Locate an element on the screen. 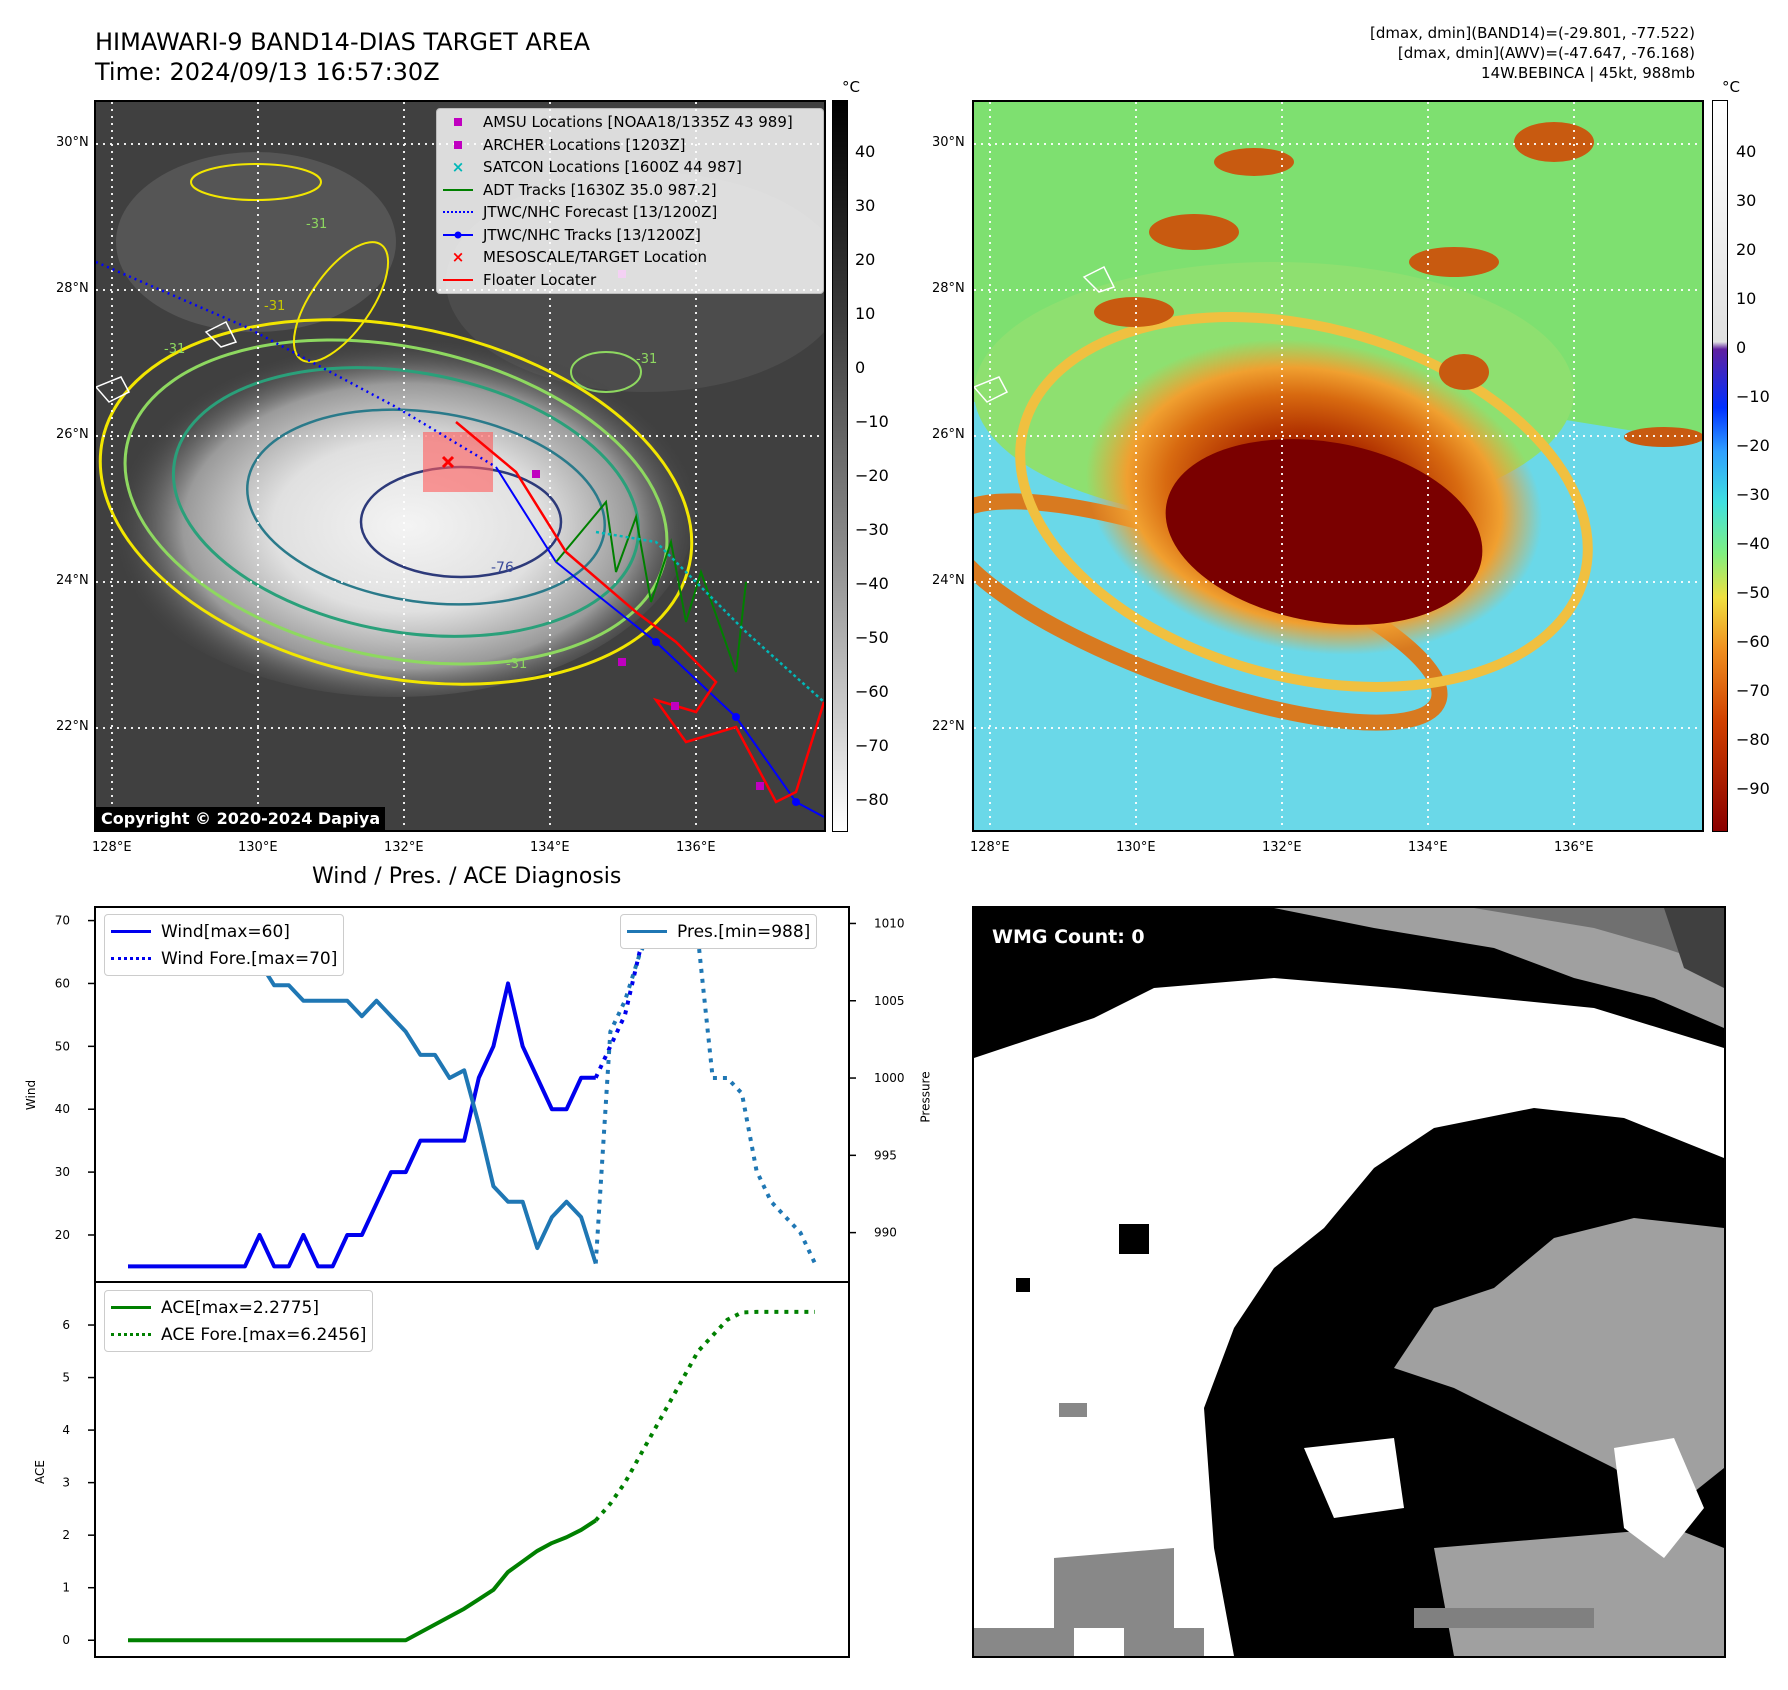 The width and height of the screenshot is (1788, 1690). legend-item: AMSU Locations [NOAA18/1335Z 43 989] is located at coordinates (630, 122).